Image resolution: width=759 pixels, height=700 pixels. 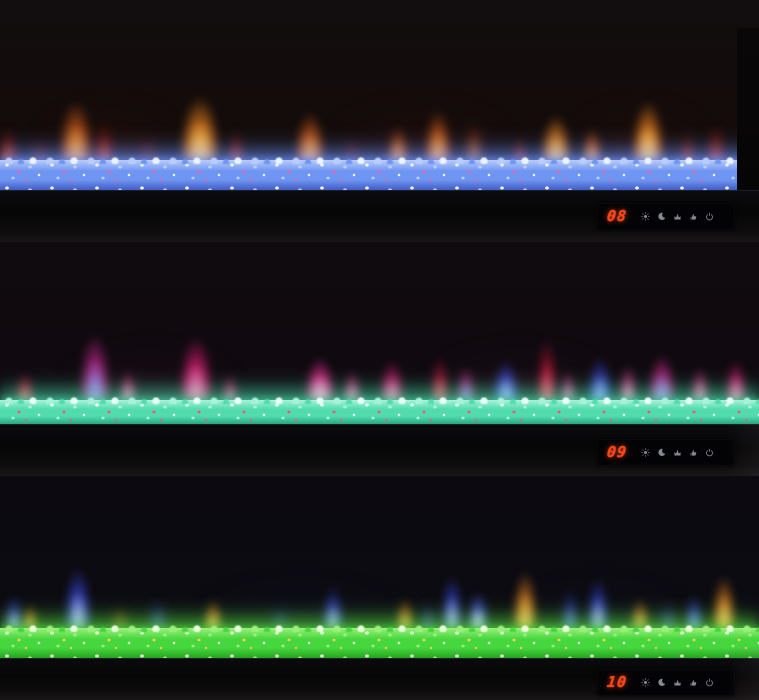 I want to click on led-readout: 09, so click(x=617, y=452).